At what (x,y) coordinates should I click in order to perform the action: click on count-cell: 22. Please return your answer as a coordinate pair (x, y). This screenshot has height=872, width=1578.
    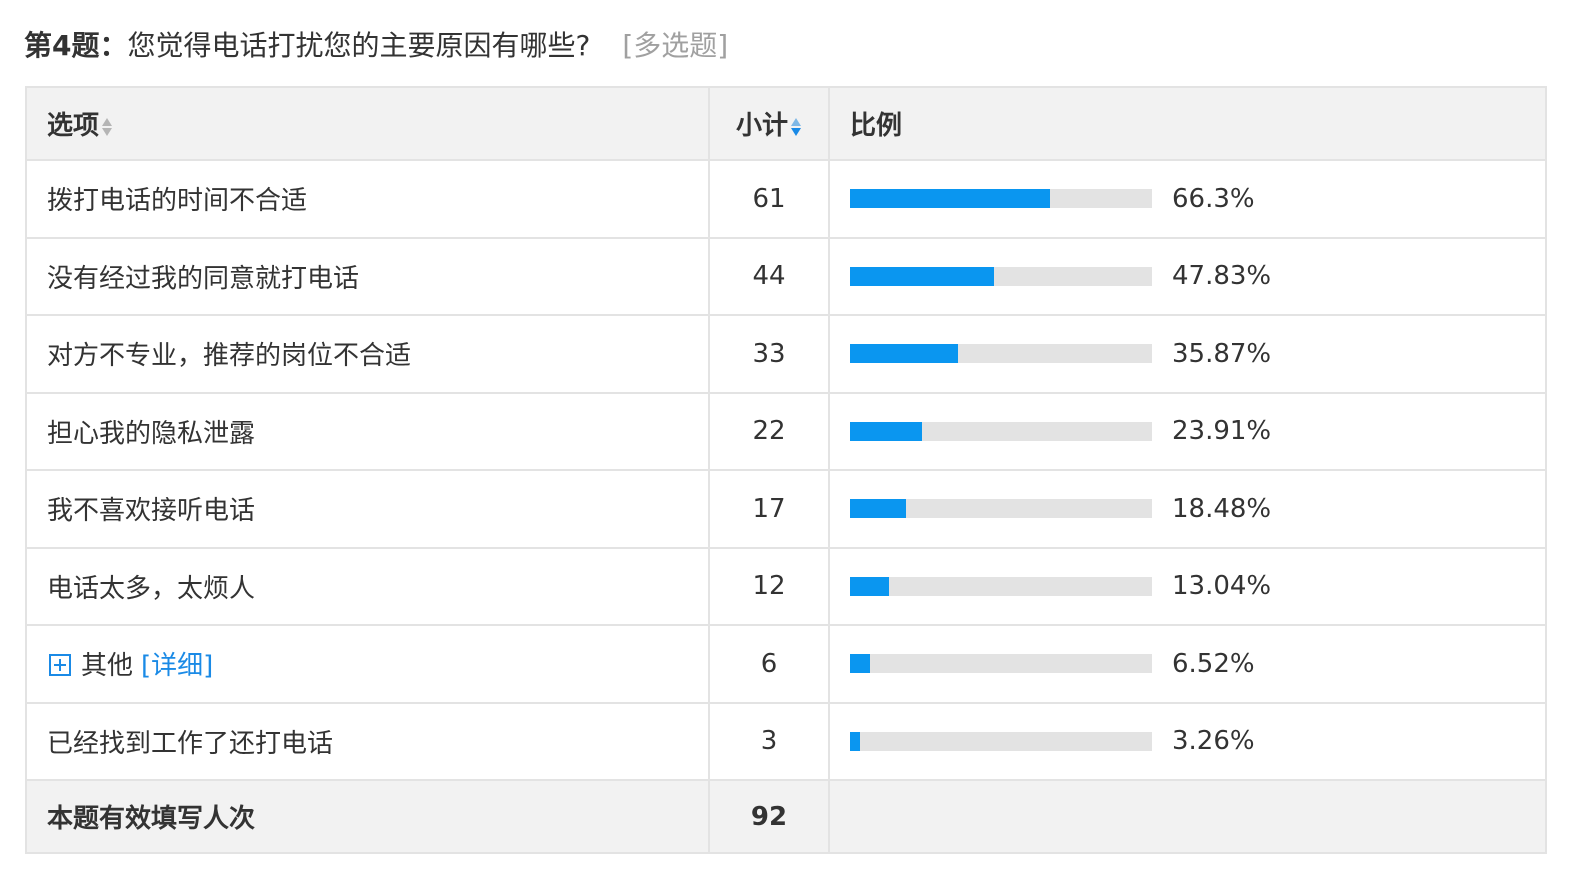
    Looking at the image, I should click on (769, 431).